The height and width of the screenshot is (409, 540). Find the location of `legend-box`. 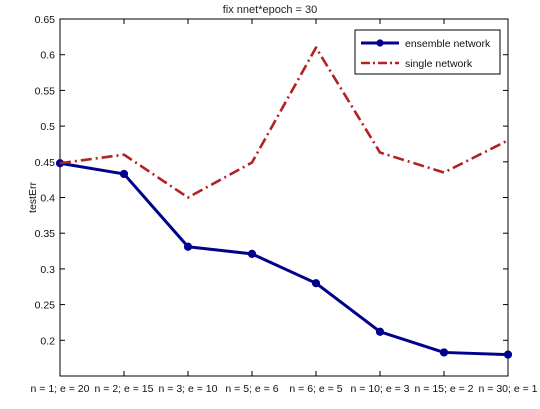

legend-box is located at coordinates (427, 52).